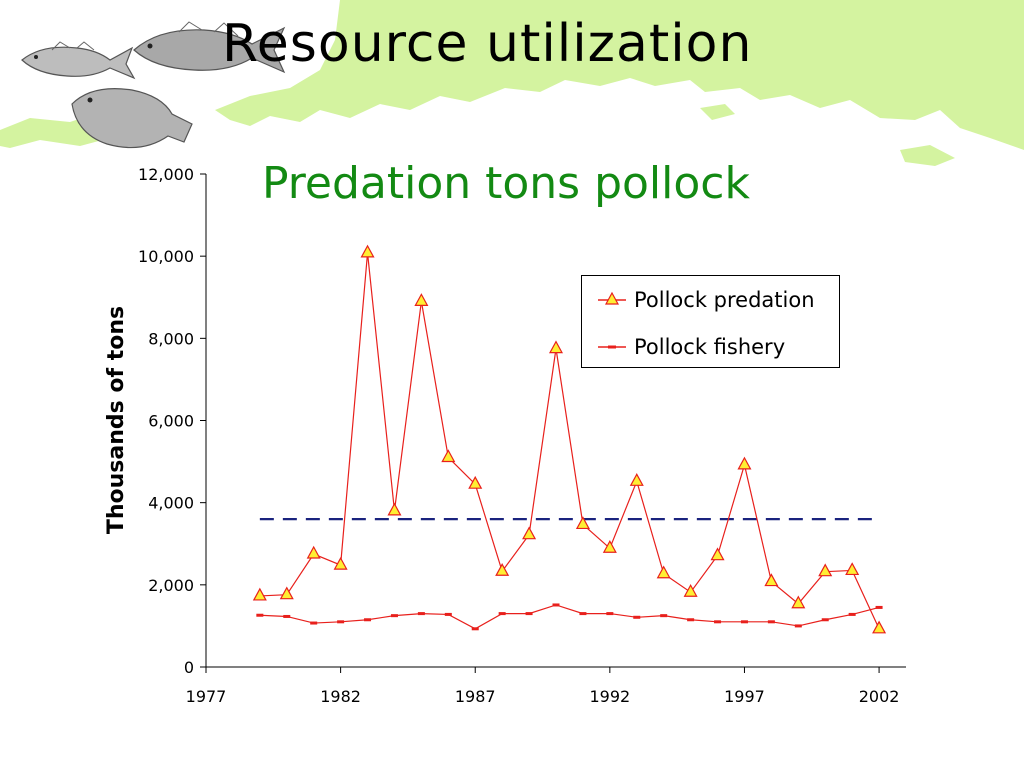 The width and height of the screenshot is (1024, 768). What do you see at coordinates (189, 667) in the screenshot?
I see `y-tick-label: 0` at bounding box center [189, 667].